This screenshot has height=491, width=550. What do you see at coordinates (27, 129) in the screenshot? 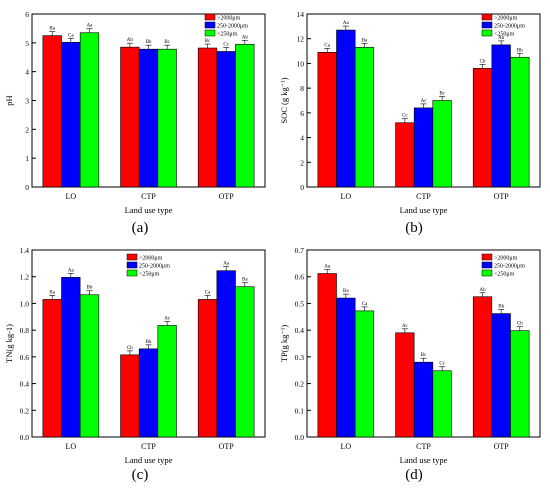
I see `y-tick-label: 2` at bounding box center [27, 129].